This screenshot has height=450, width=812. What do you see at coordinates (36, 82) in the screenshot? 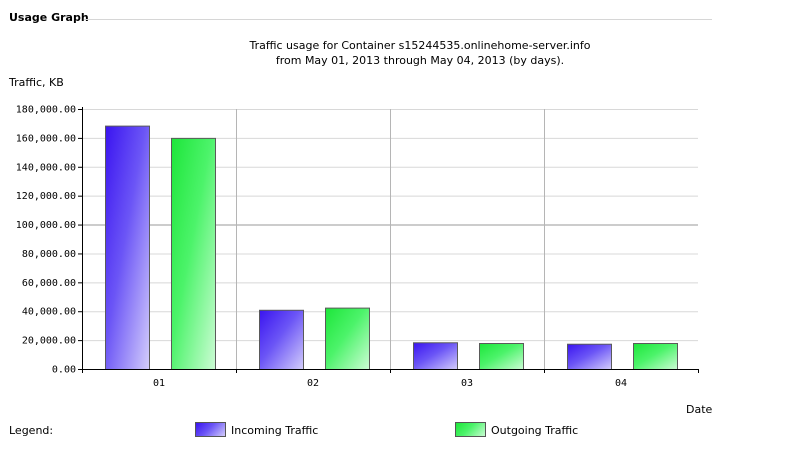
I see `y-axis-label: Traffic, KB` at bounding box center [36, 82].